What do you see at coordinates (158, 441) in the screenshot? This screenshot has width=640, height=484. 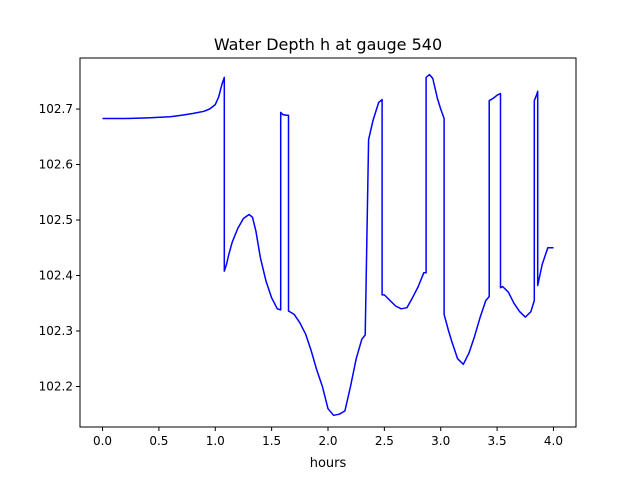 I see `x-tick-label: 0.5` at bounding box center [158, 441].